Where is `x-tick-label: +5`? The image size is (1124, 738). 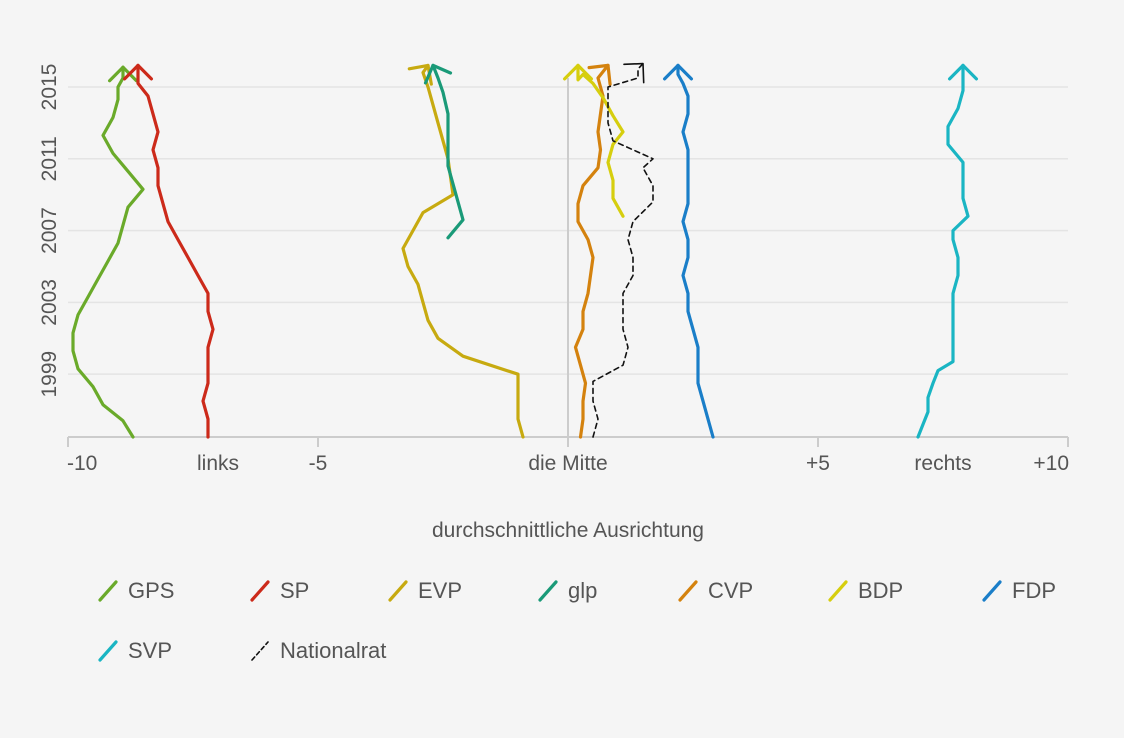 x-tick-label: +5 is located at coordinates (818, 463).